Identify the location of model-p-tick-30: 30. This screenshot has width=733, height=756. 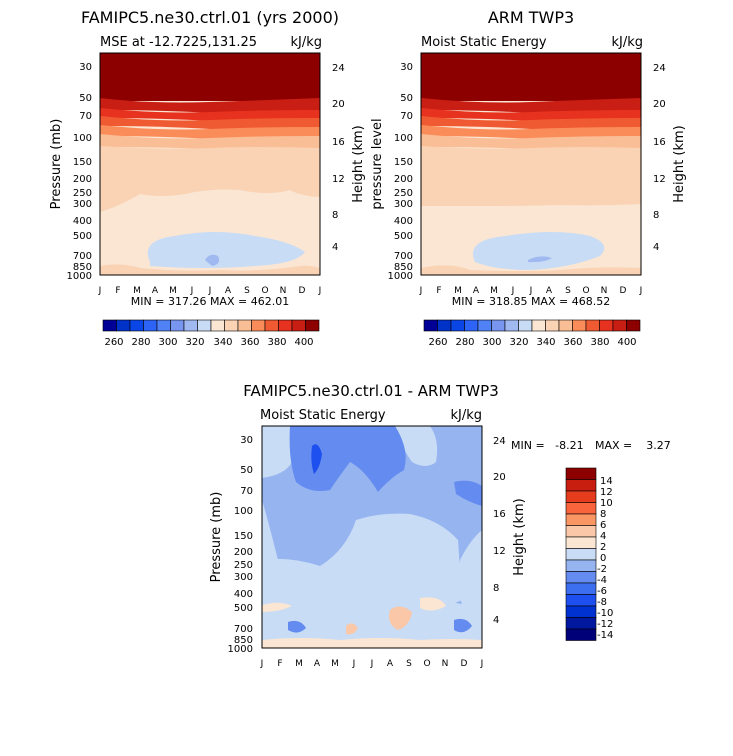
(85, 67).